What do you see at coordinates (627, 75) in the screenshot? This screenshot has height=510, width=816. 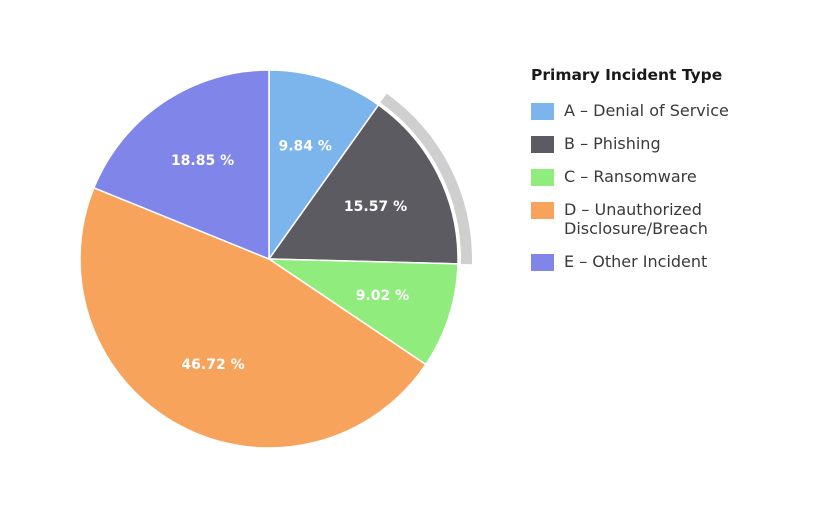 I see `legend-title: Primary Incident Type` at bounding box center [627, 75].